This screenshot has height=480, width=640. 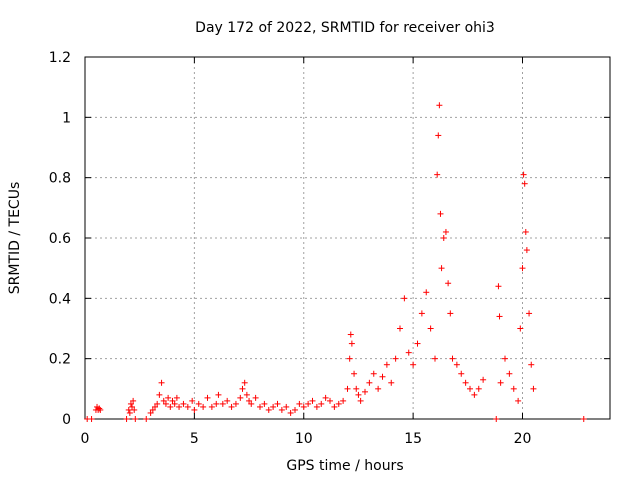 I want to click on x-tick-label: 5, so click(x=194, y=439).